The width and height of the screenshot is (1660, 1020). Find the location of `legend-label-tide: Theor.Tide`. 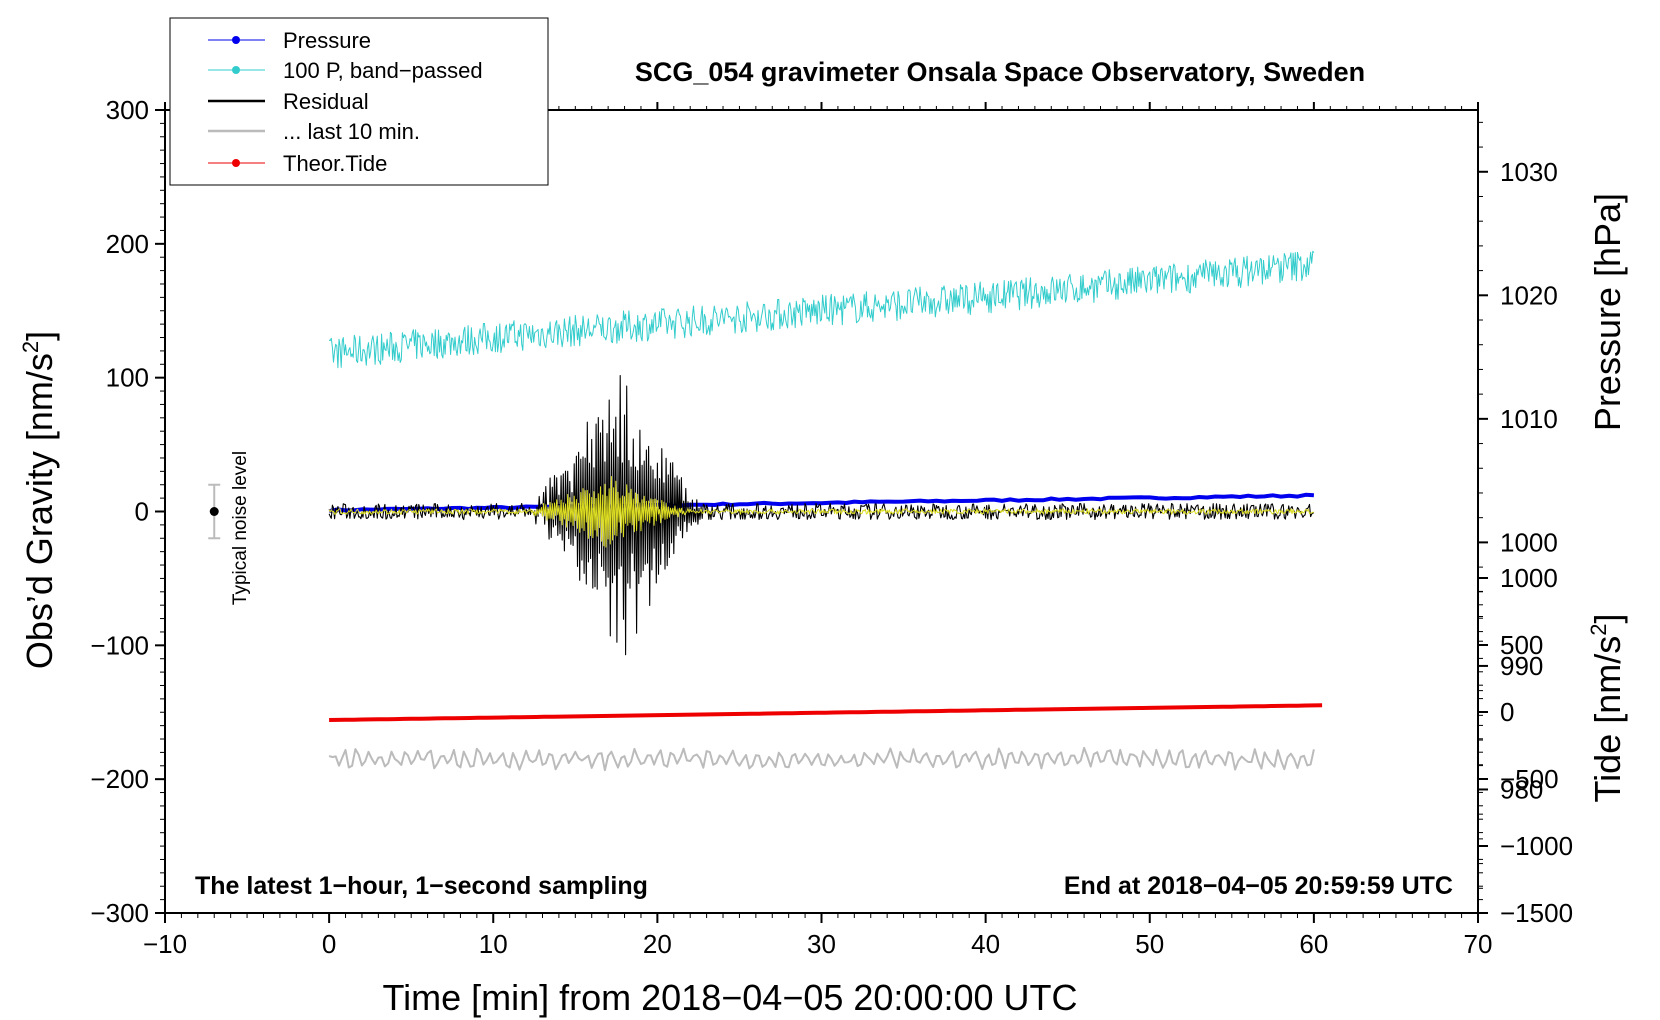

legend-label-tide: Theor.Tide is located at coordinates (335, 163).